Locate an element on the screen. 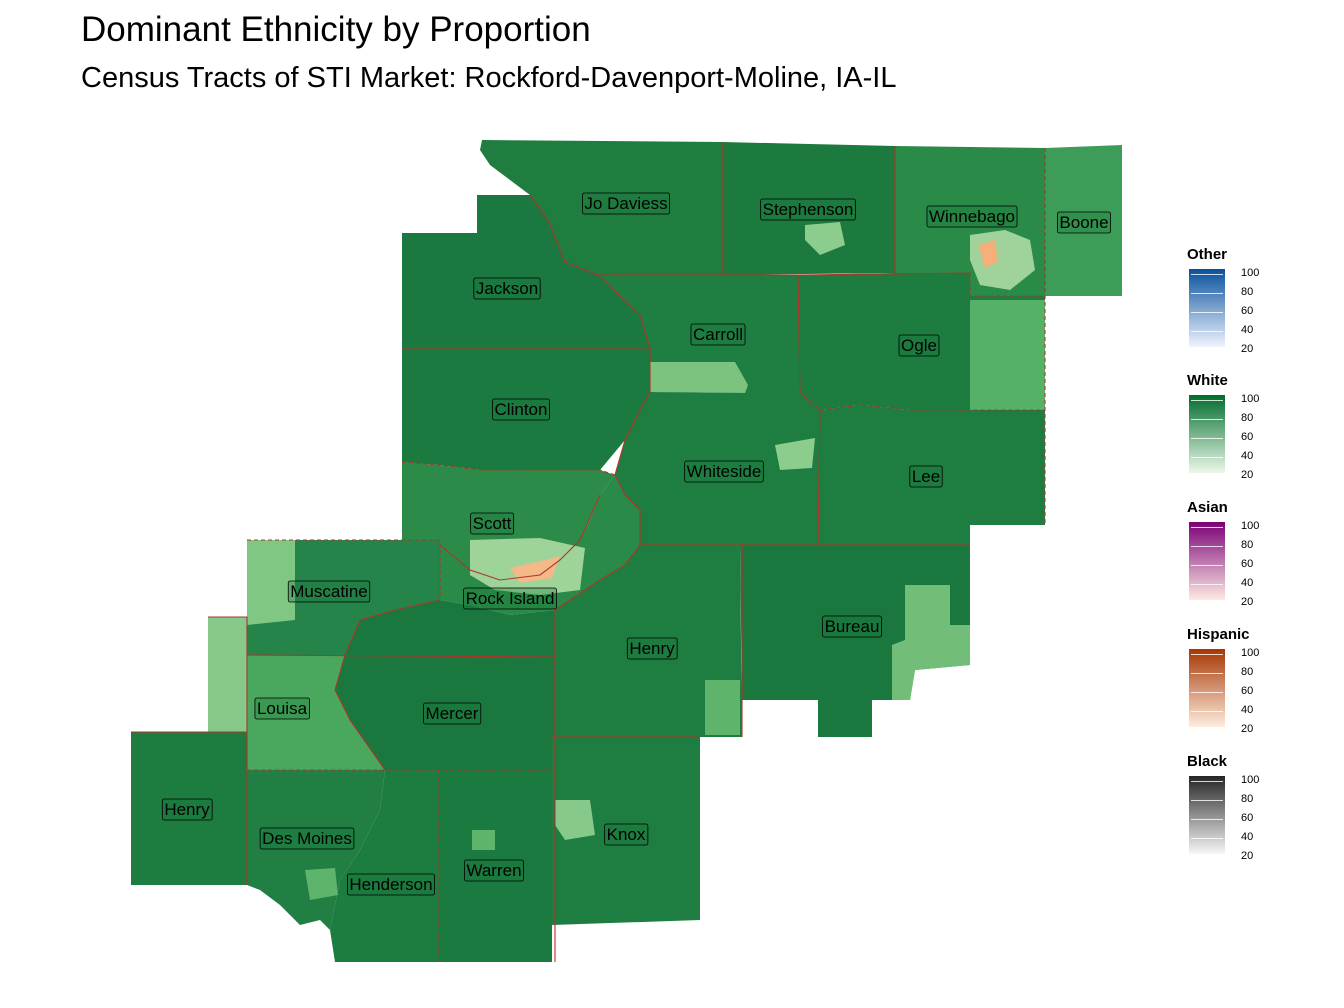 This screenshot has width=1344, height=1008. legend-title: Hispanic is located at coordinates (1218, 634).